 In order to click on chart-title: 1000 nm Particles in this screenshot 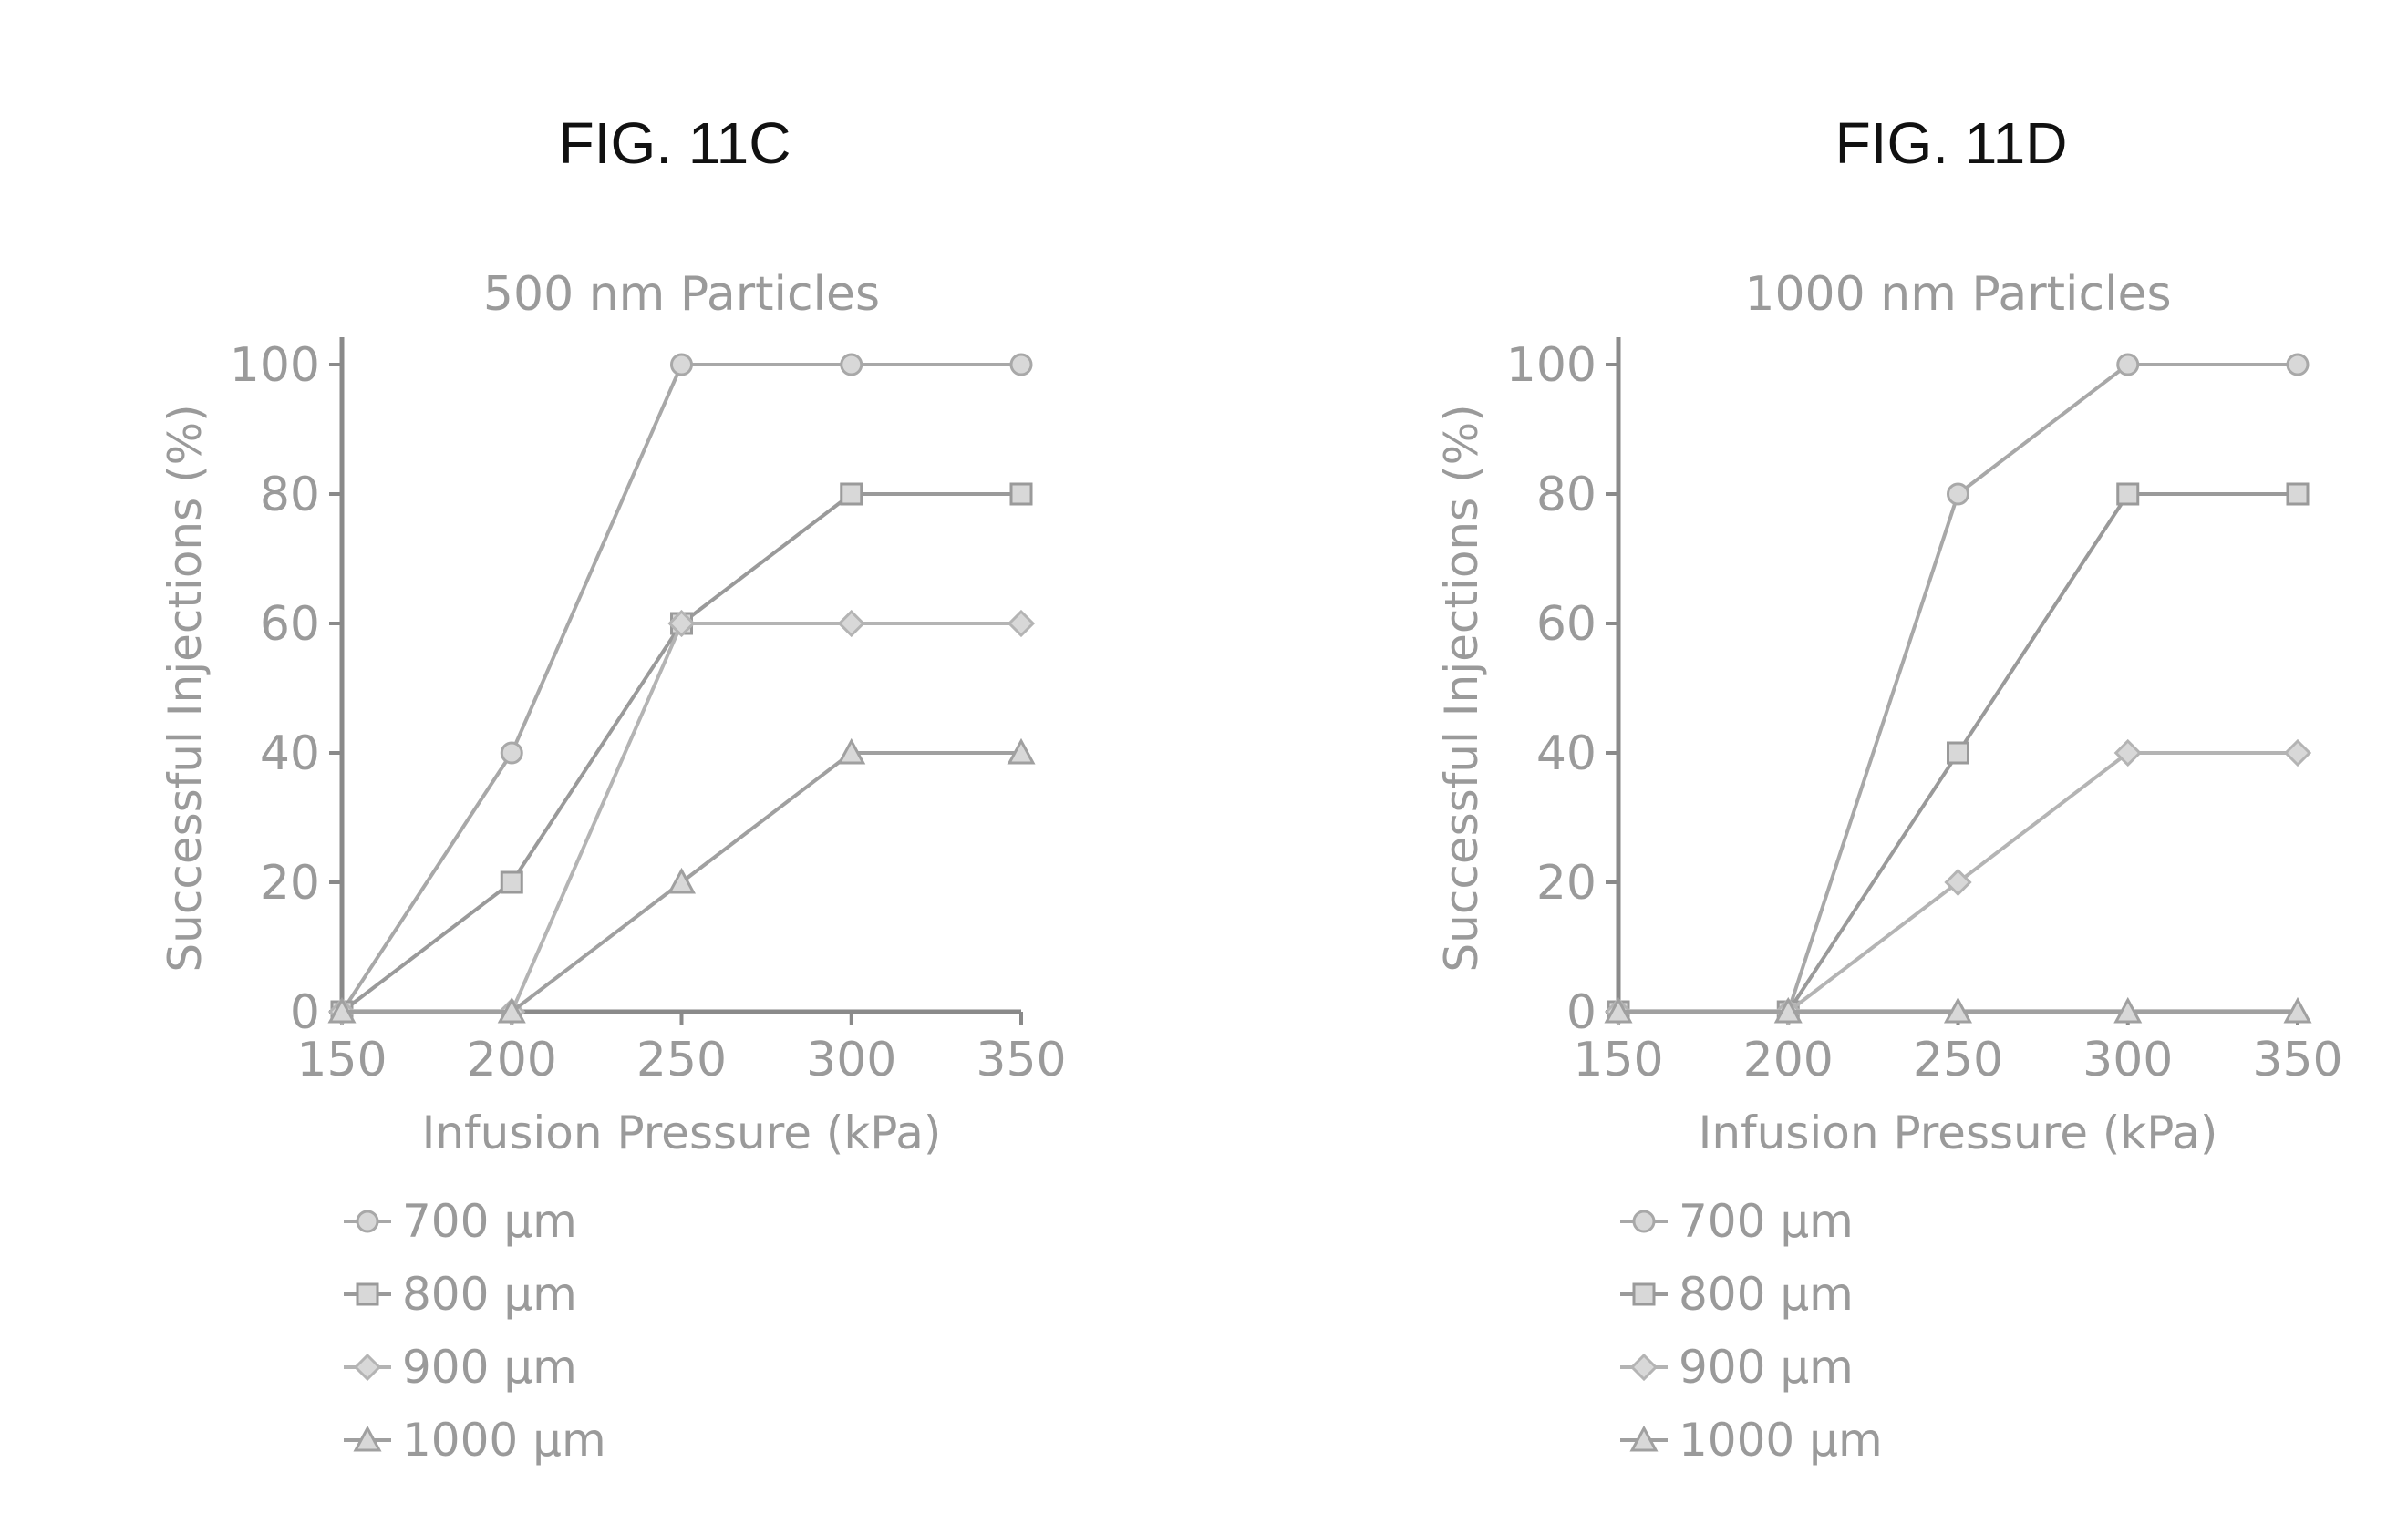, I will do `click(1957, 294)`.